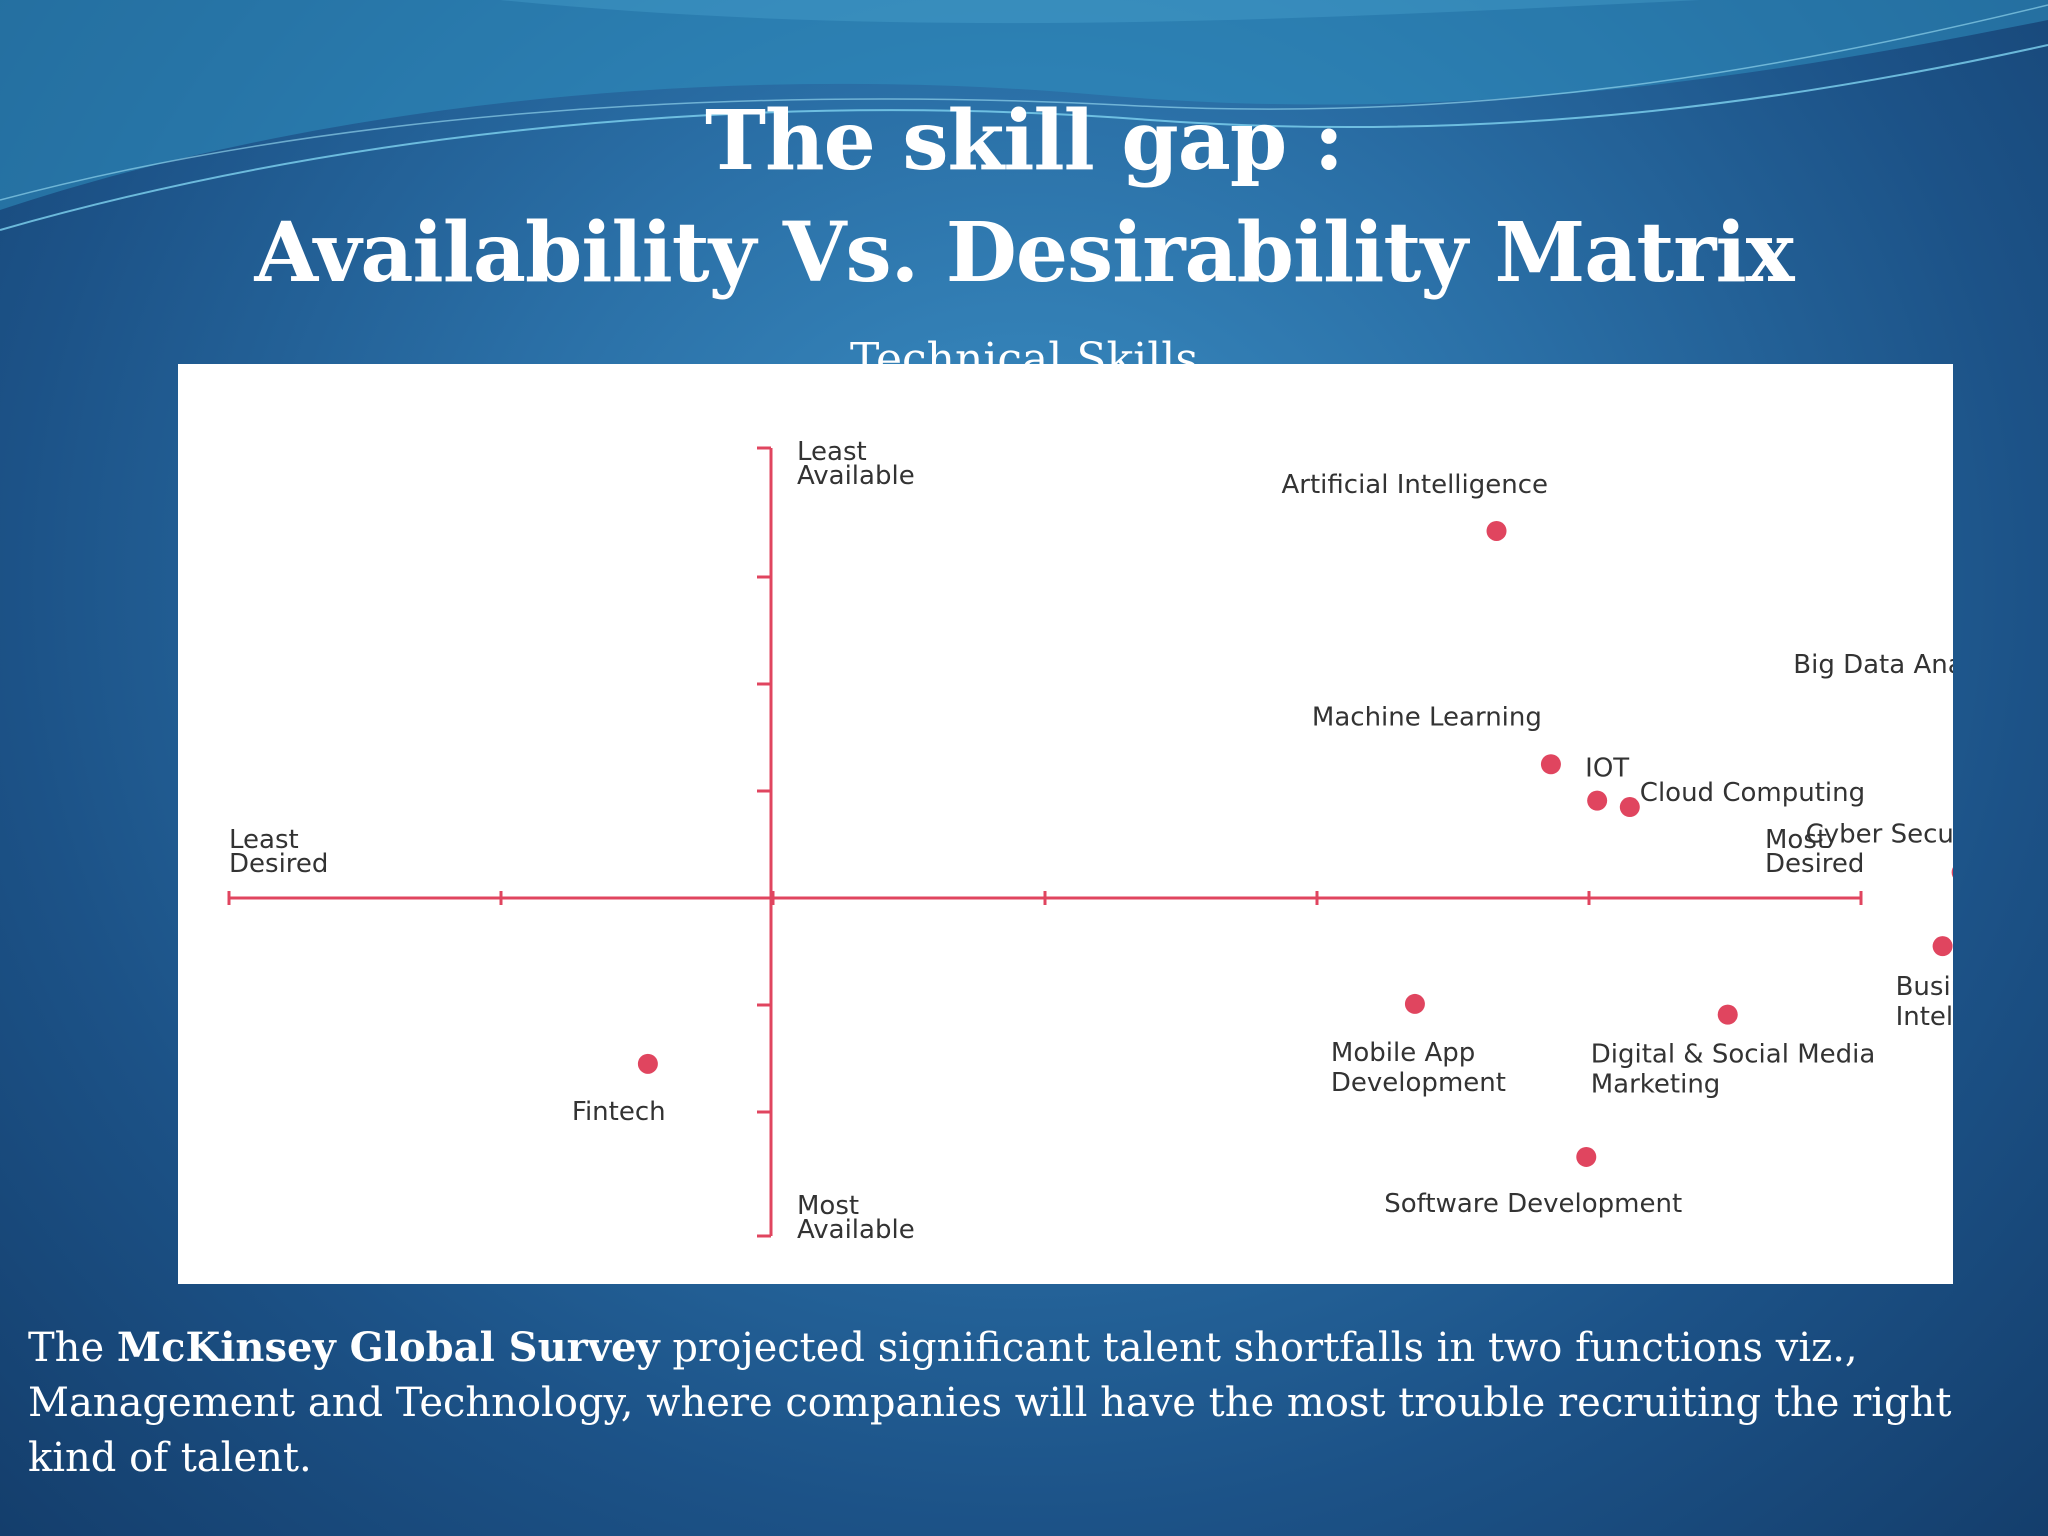  I want to click on data-point-label-line: Software Development, so click(1533, 1204).